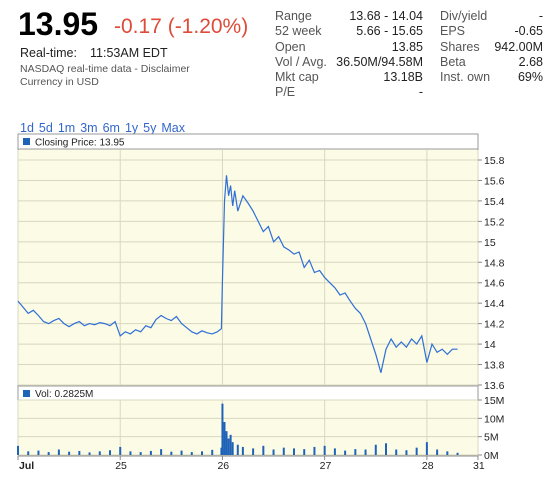 This screenshot has width=551, height=485. What do you see at coordinates (349, 77) in the screenshot?
I see `stat-row: Mkt cap 13.18B` at bounding box center [349, 77].